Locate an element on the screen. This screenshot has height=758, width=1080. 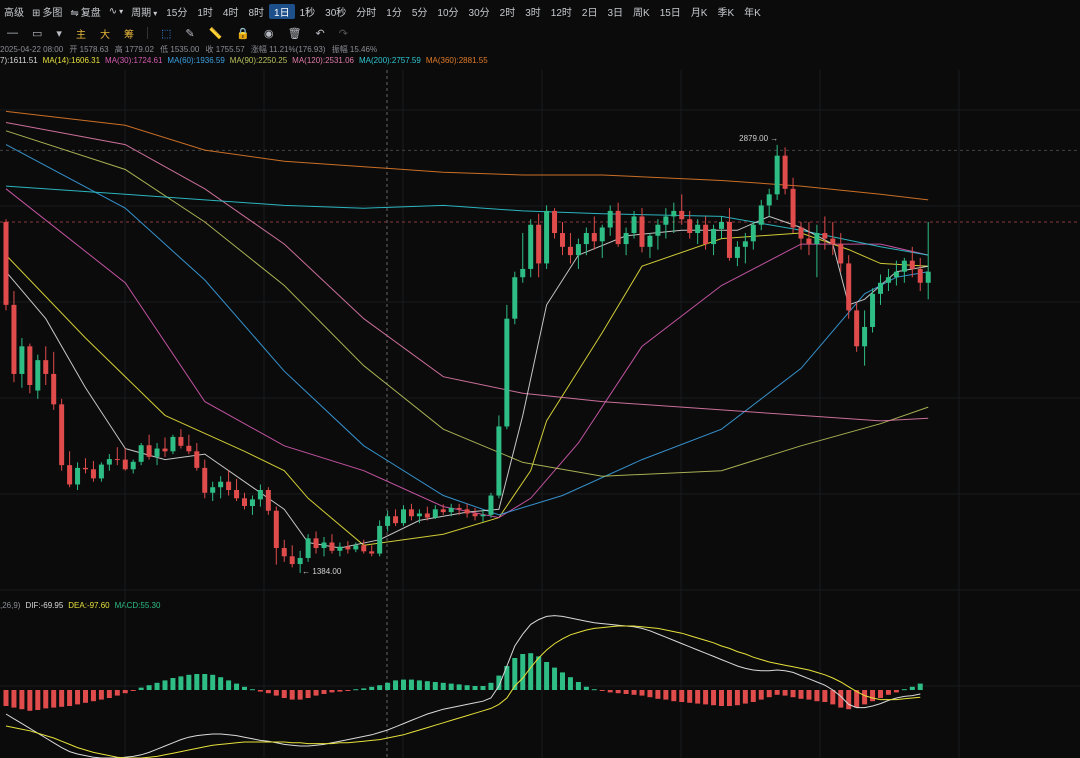
interval-1: 1时 is located at coordinates (205, 13).